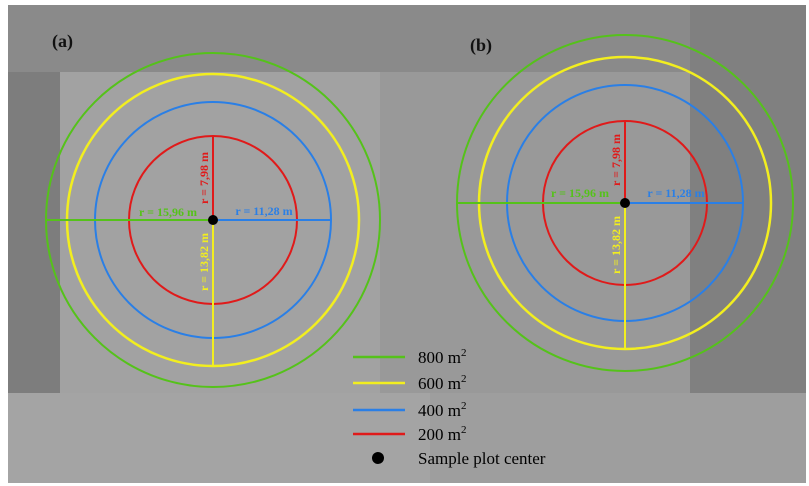 This screenshot has height=486, width=809. I want to click on legend-label-800: 800 m2, so click(442, 357).